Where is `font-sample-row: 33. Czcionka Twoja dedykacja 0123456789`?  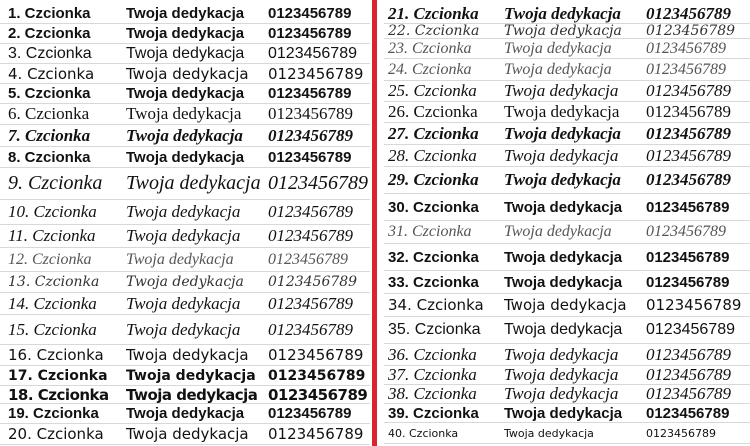
font-sample-row: 33. Czcionka Twoja dedykacja 0123456789 is located at coordinates (567, 282).